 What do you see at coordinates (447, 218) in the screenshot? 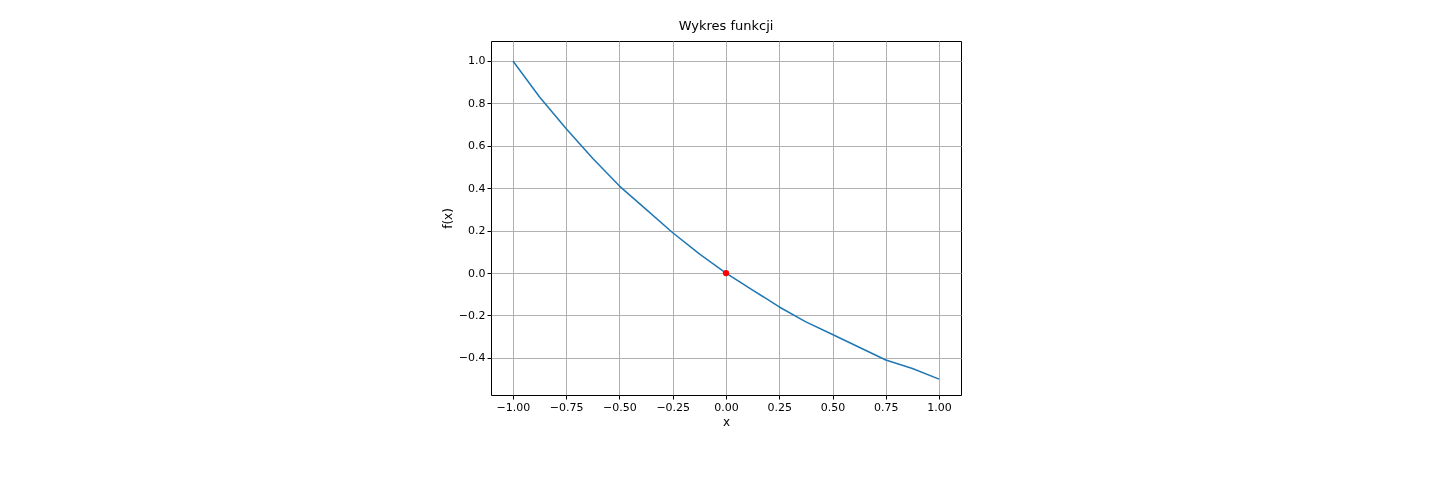
I see `y-axis-title: f(x)` at bounding box center [447, 218].